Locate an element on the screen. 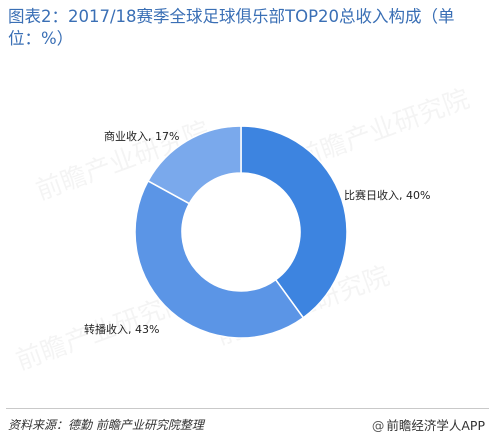 This screenshot has height=442, width=495. brand: @ 前瞻经济学人APP is located at coordinates (428, 424).